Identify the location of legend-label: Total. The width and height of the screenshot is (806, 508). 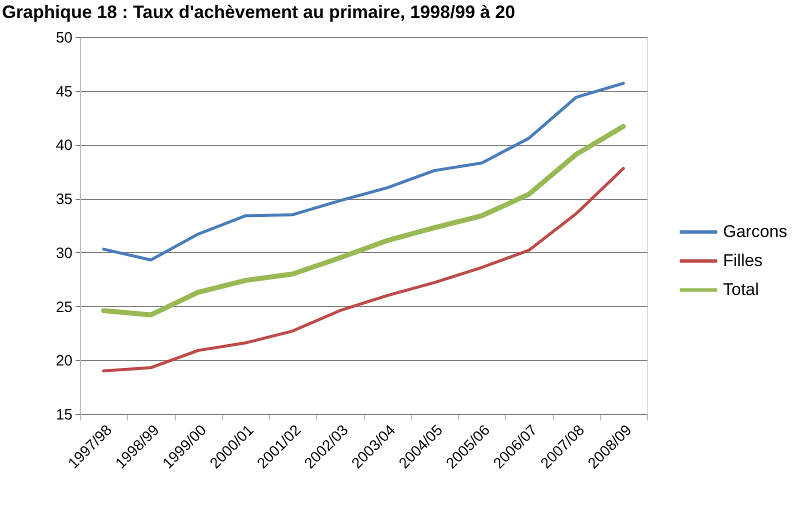
(741, 289).